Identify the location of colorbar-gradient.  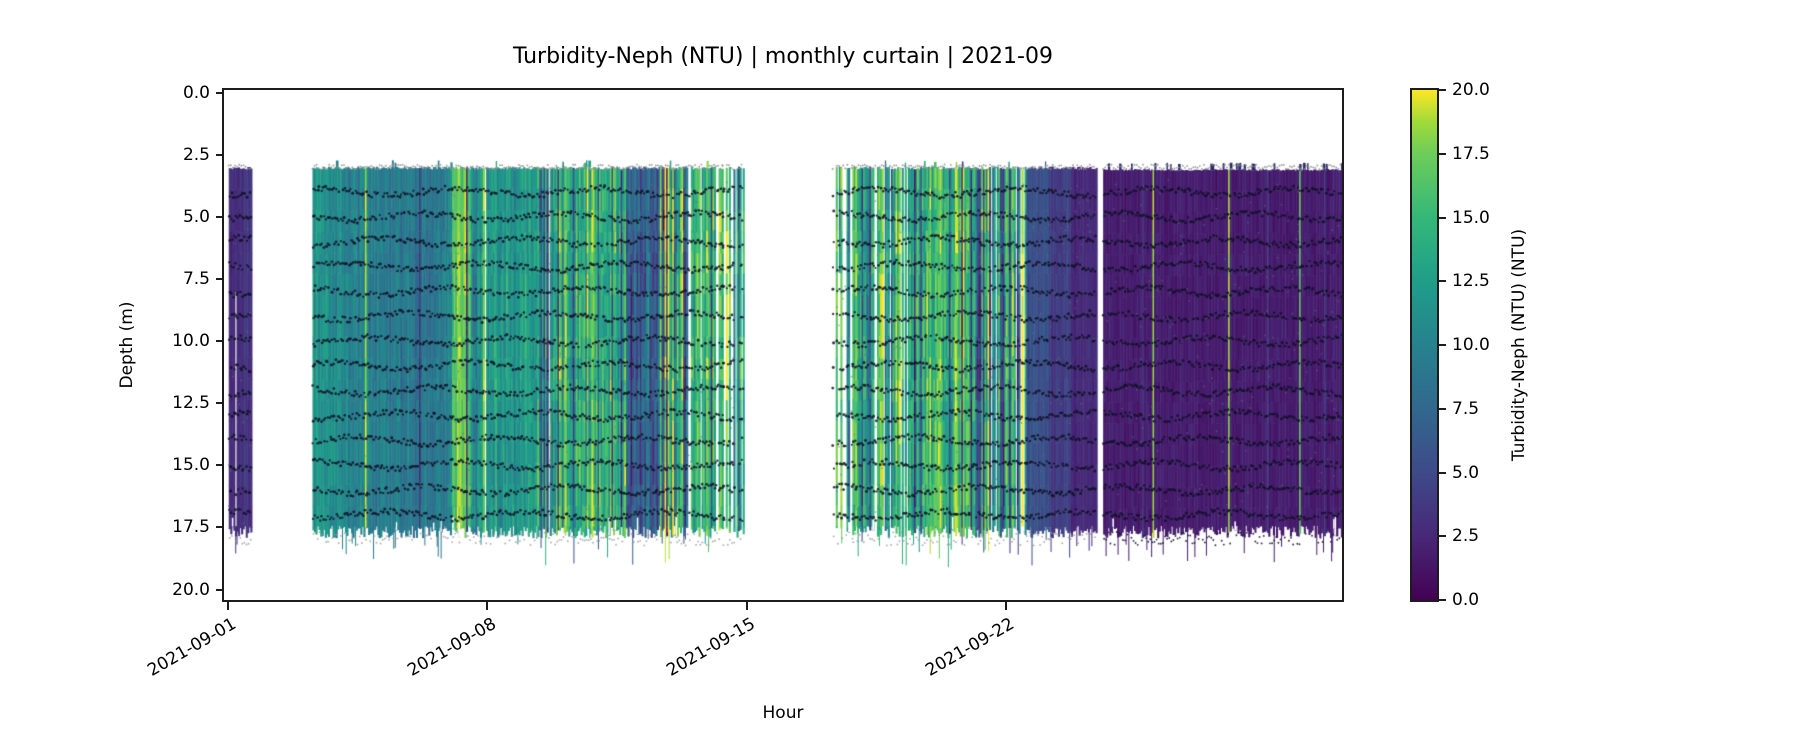
(1424, 345).